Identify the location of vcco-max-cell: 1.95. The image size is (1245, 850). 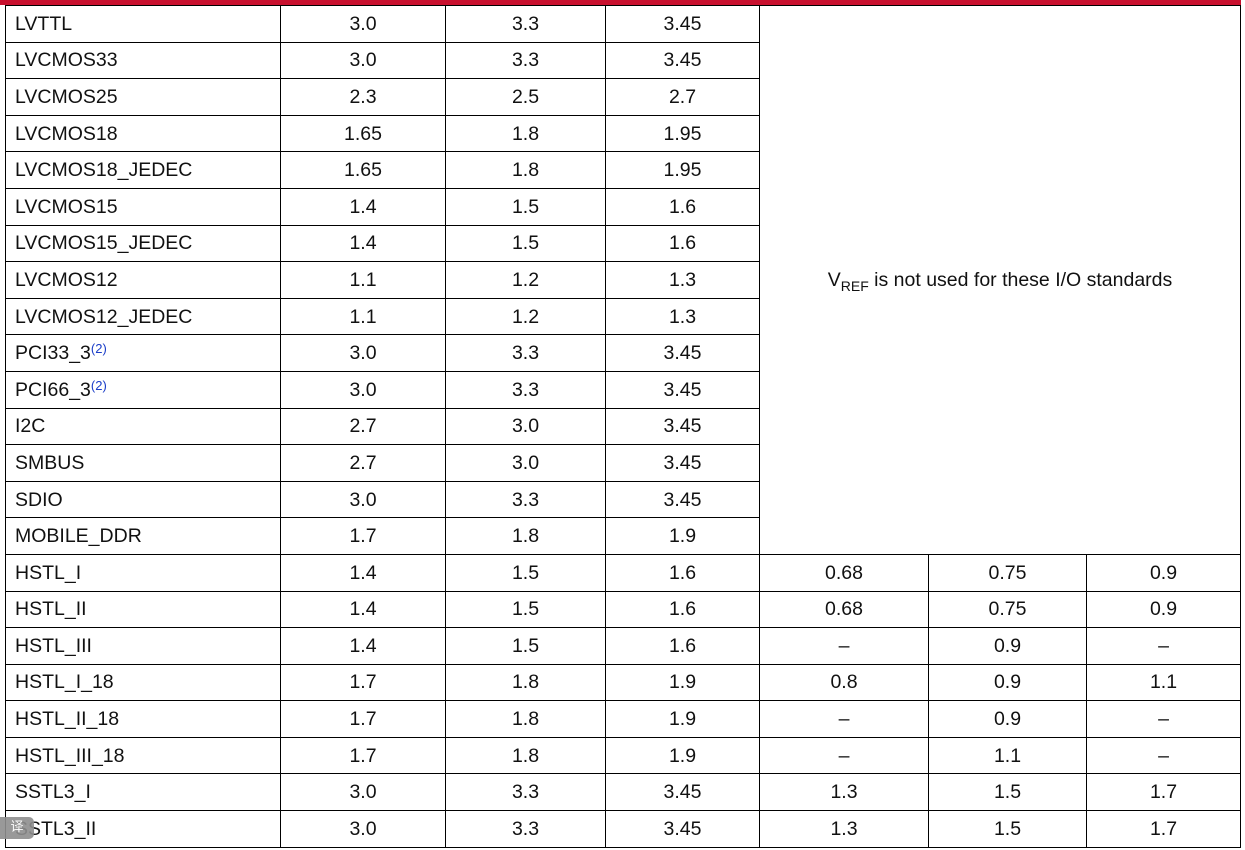
(682, 133).